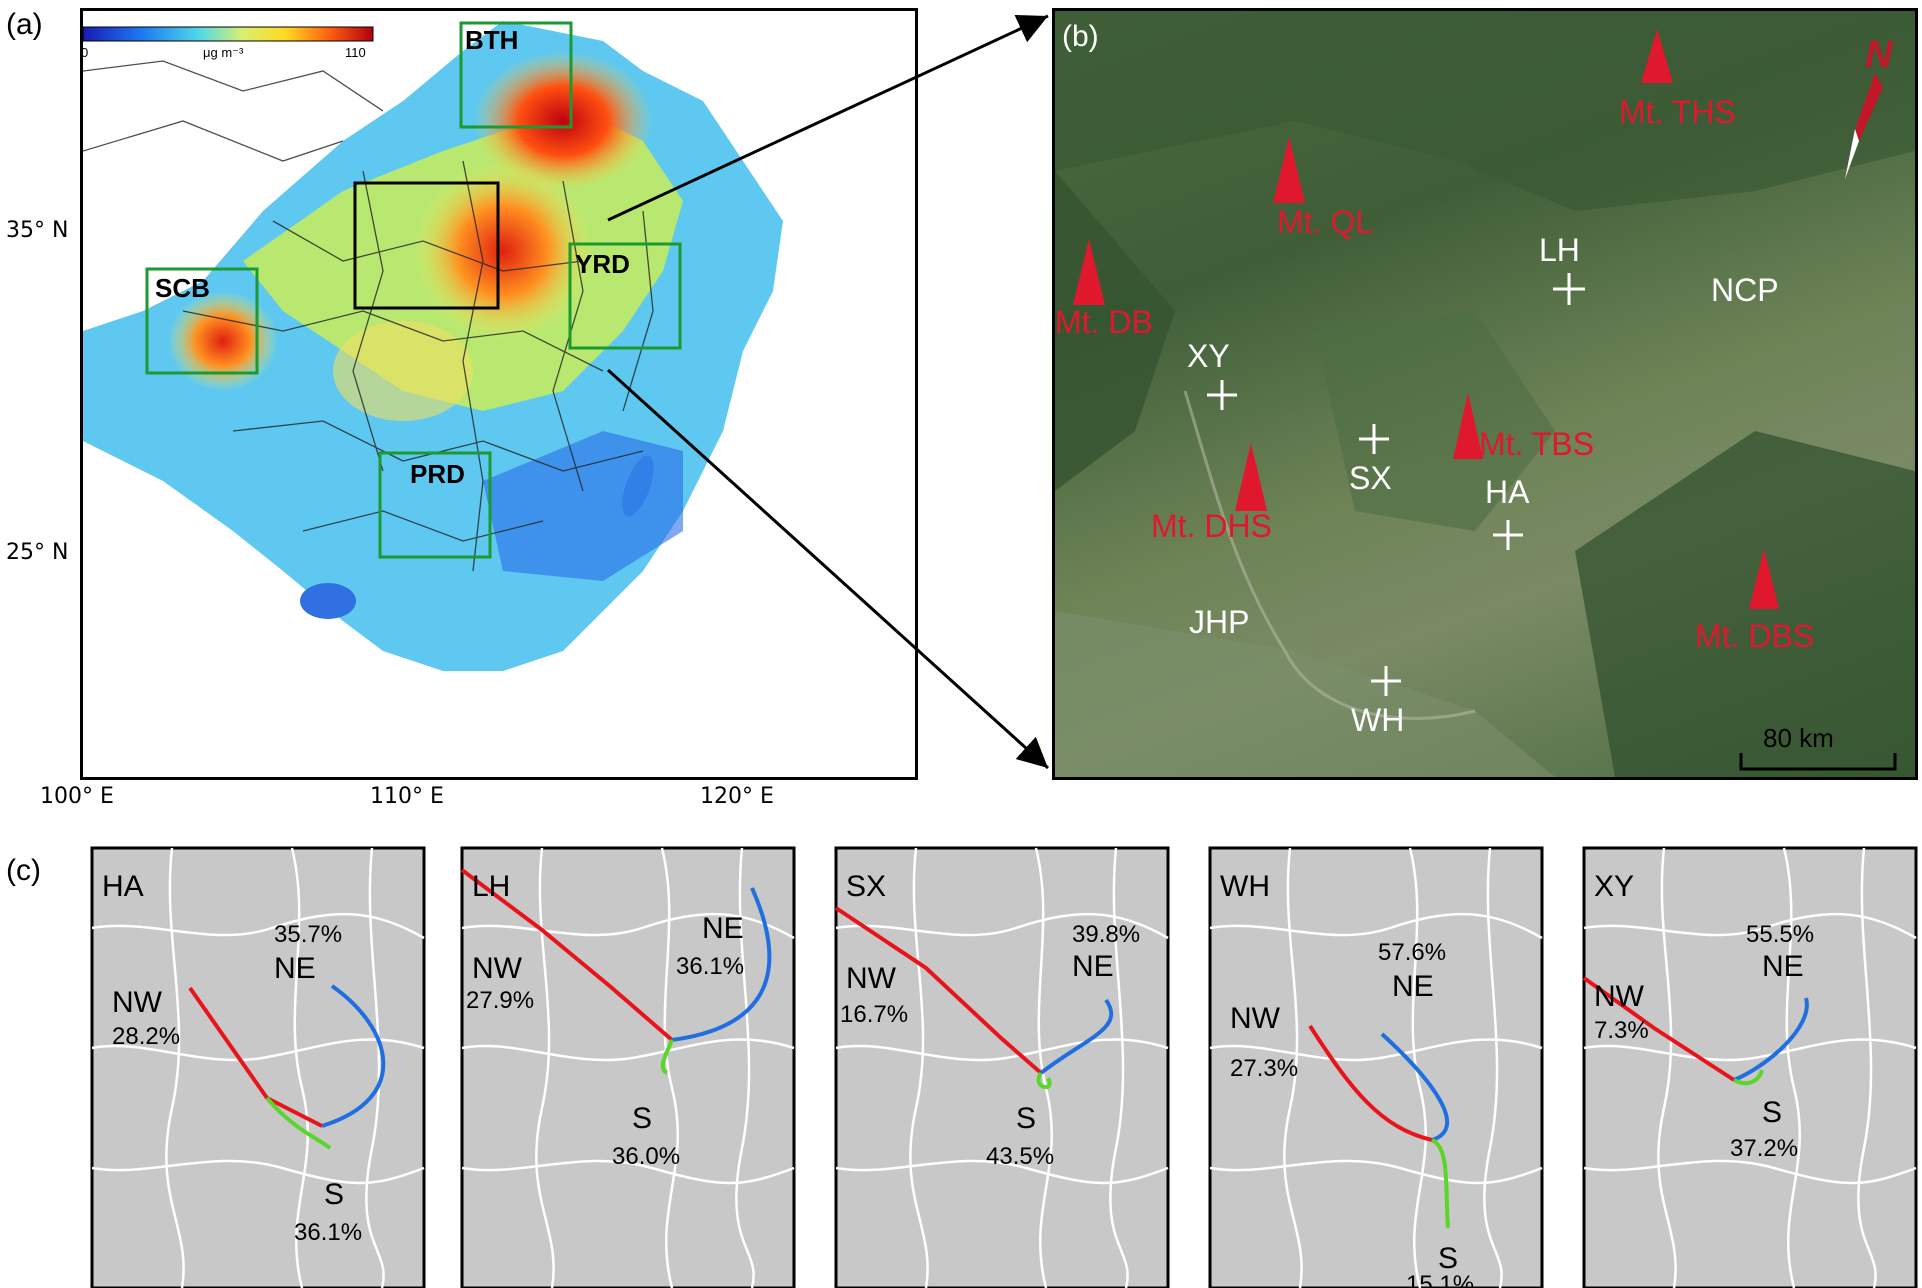  Describe the element at coordinates (328, 1232) in the screenshot. I see `s-percentage: 36.1%` at that location.